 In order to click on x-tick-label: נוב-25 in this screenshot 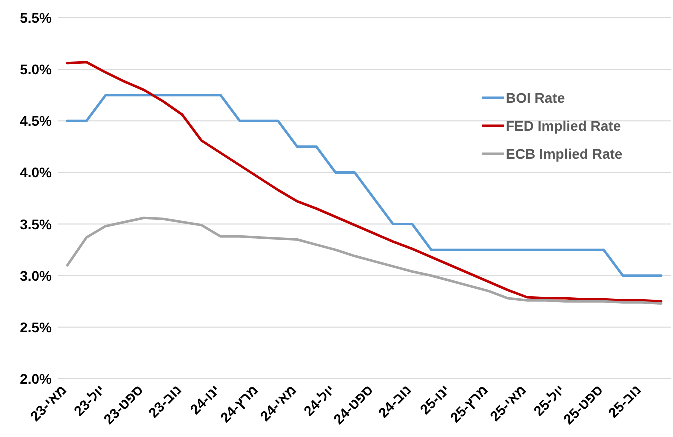, I will do `click(624, 402)`.